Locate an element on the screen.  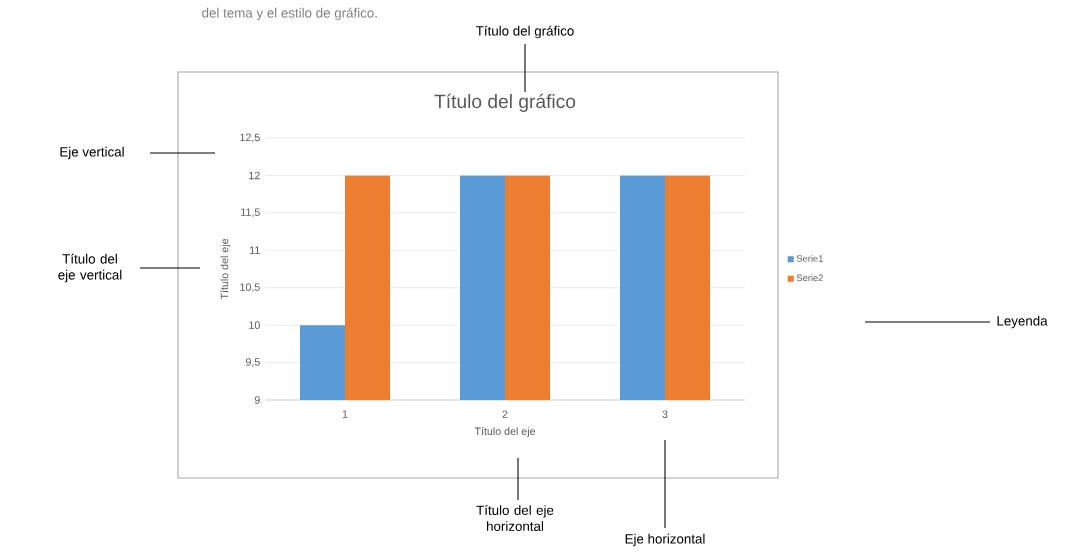
text: Eje vertical is located at coordinates (92, 153).